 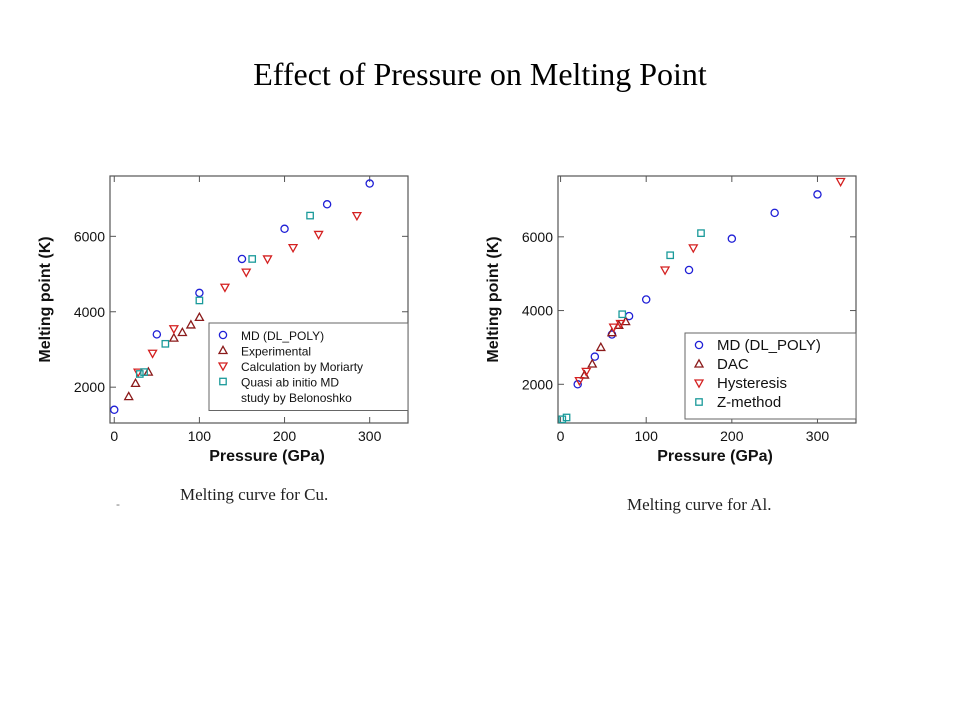 I want to click on legend-label: Hysteresis, so click(x=752, y=383).